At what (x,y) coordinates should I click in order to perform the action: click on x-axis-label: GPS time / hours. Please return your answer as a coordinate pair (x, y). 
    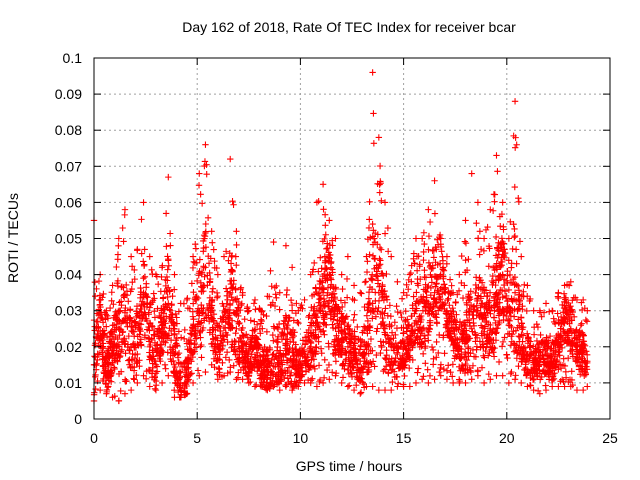
    Looking at the image, I should click on (349, 466).